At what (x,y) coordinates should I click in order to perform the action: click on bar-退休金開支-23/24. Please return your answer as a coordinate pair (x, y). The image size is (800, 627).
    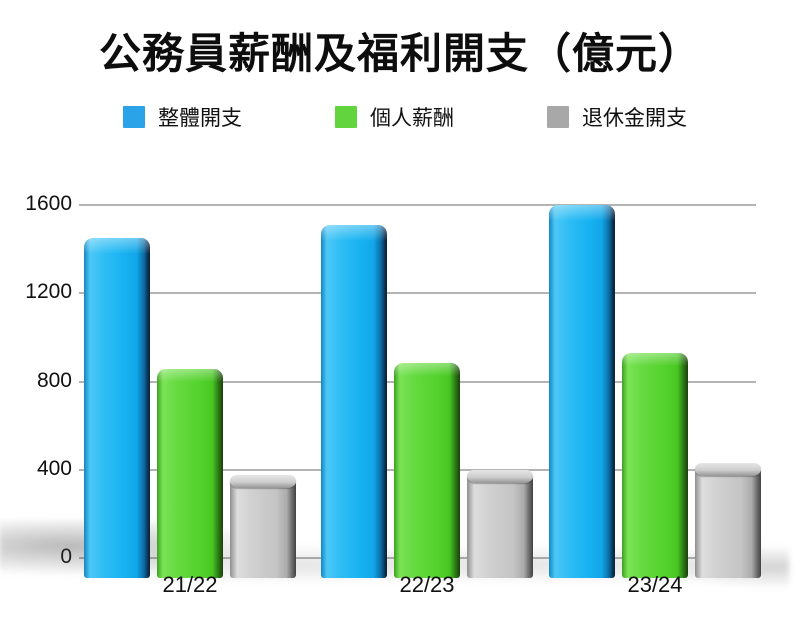
    Looking at the image, I should click on (728, 520).